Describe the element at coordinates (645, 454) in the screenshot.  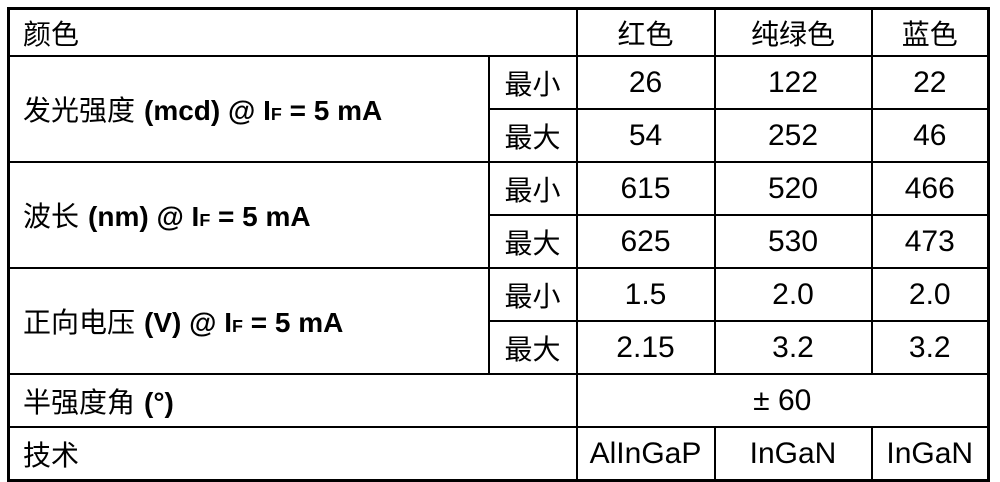
I see `technology-red-cell: AlInGaP` at that location.